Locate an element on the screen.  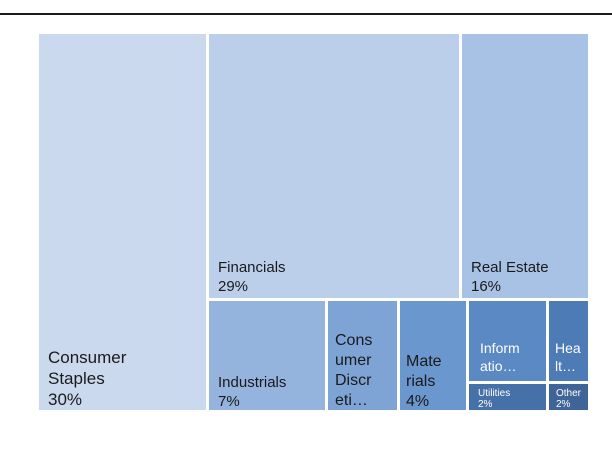
tile-rect-real-estate is located at coordinates (525, 166).